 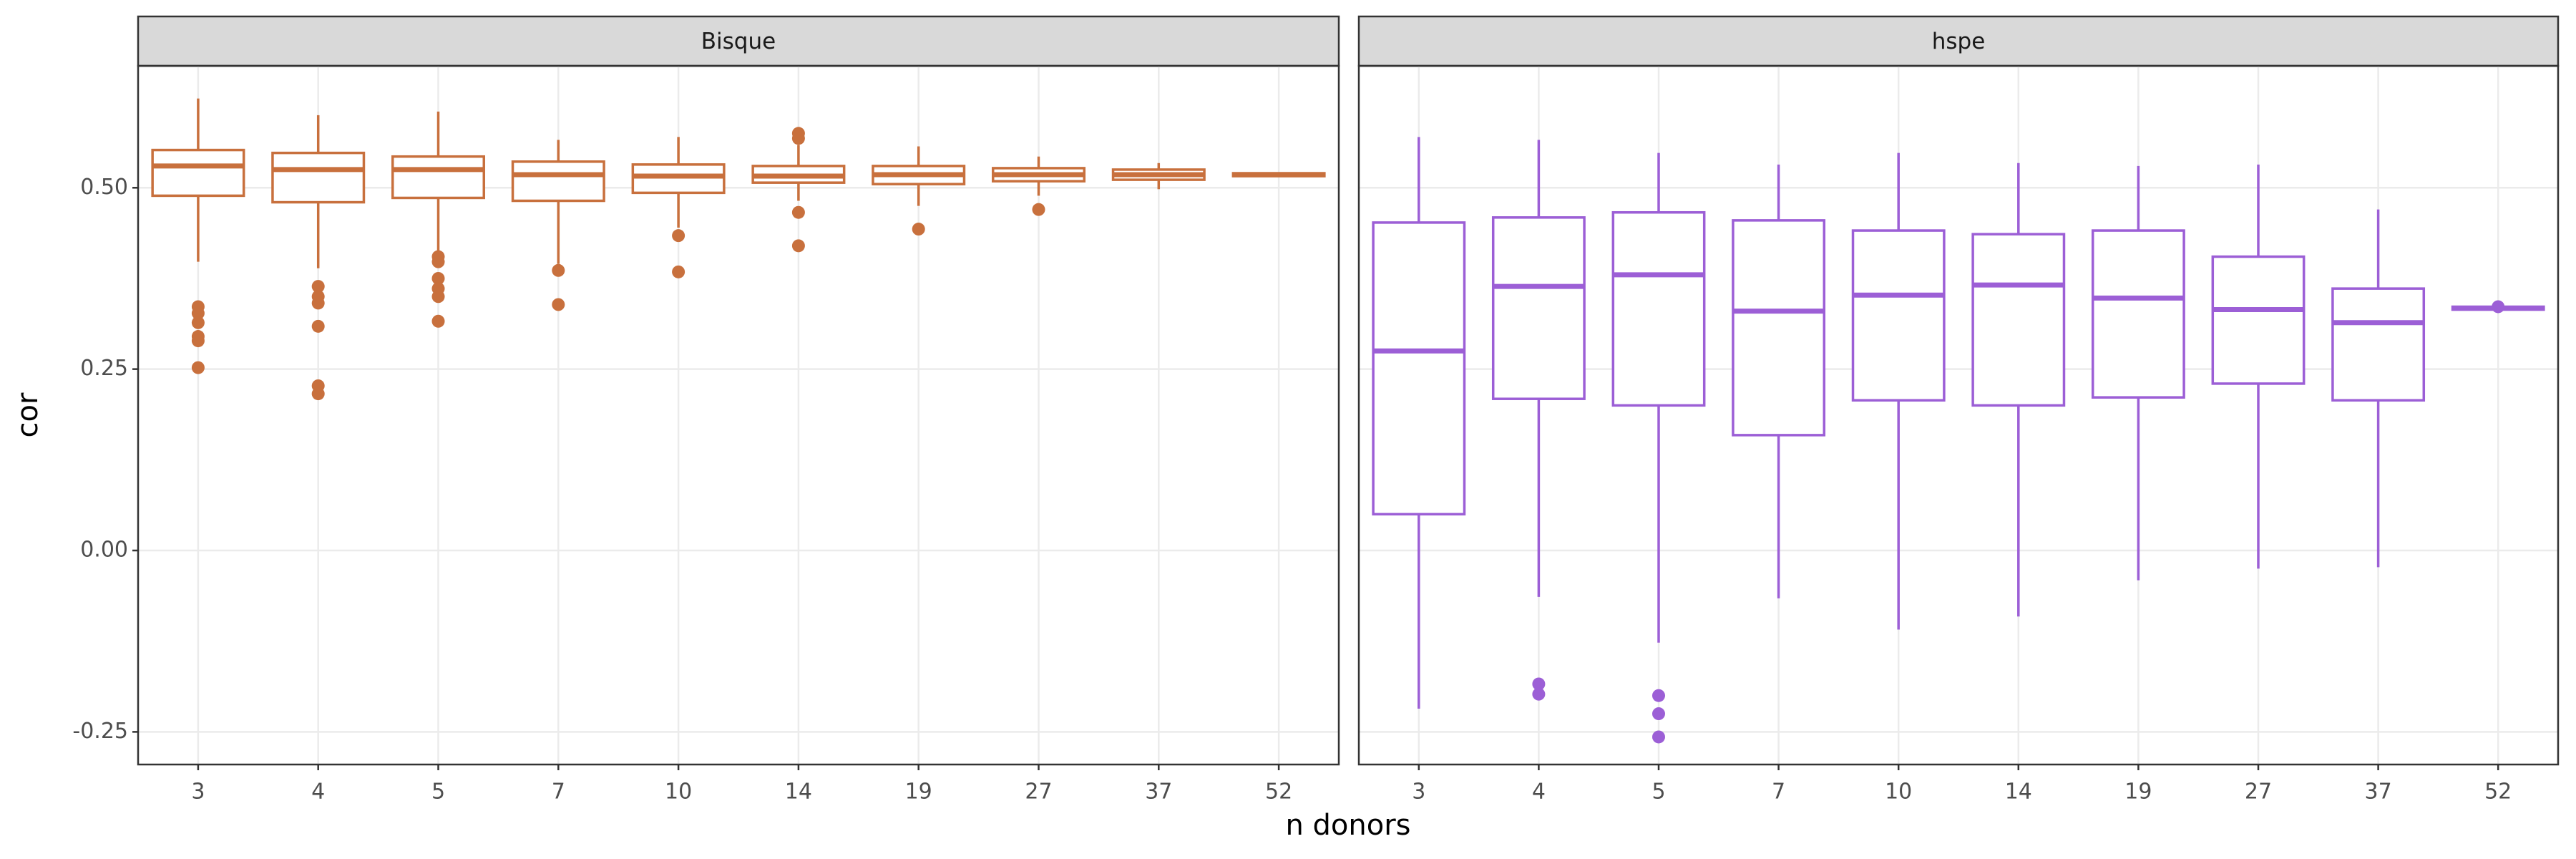 What do you see at coordinates (104, 368) in the screenshot?
I see `y-tick-label: 0.25` at bounding box center [104, 368].